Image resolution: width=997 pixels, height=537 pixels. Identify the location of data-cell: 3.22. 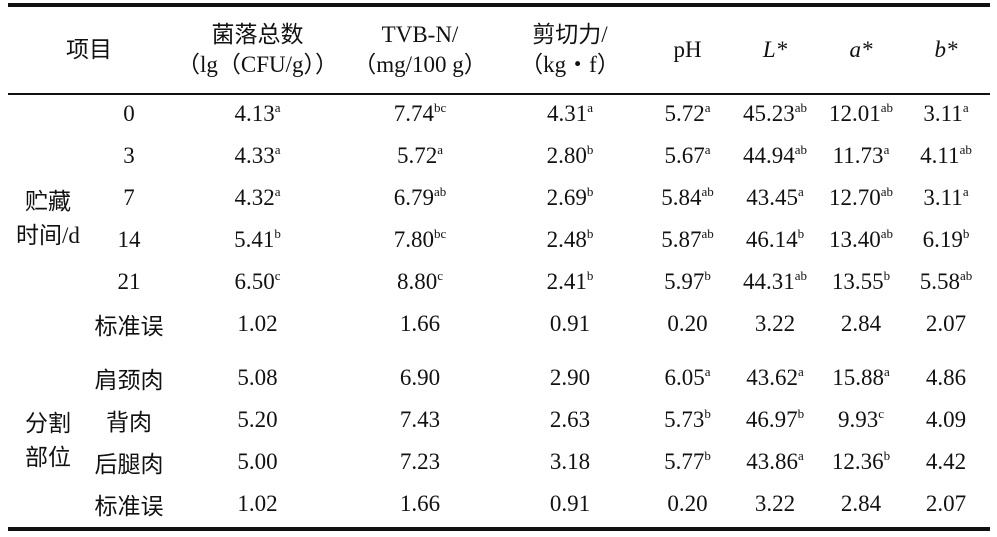
(775, 504).